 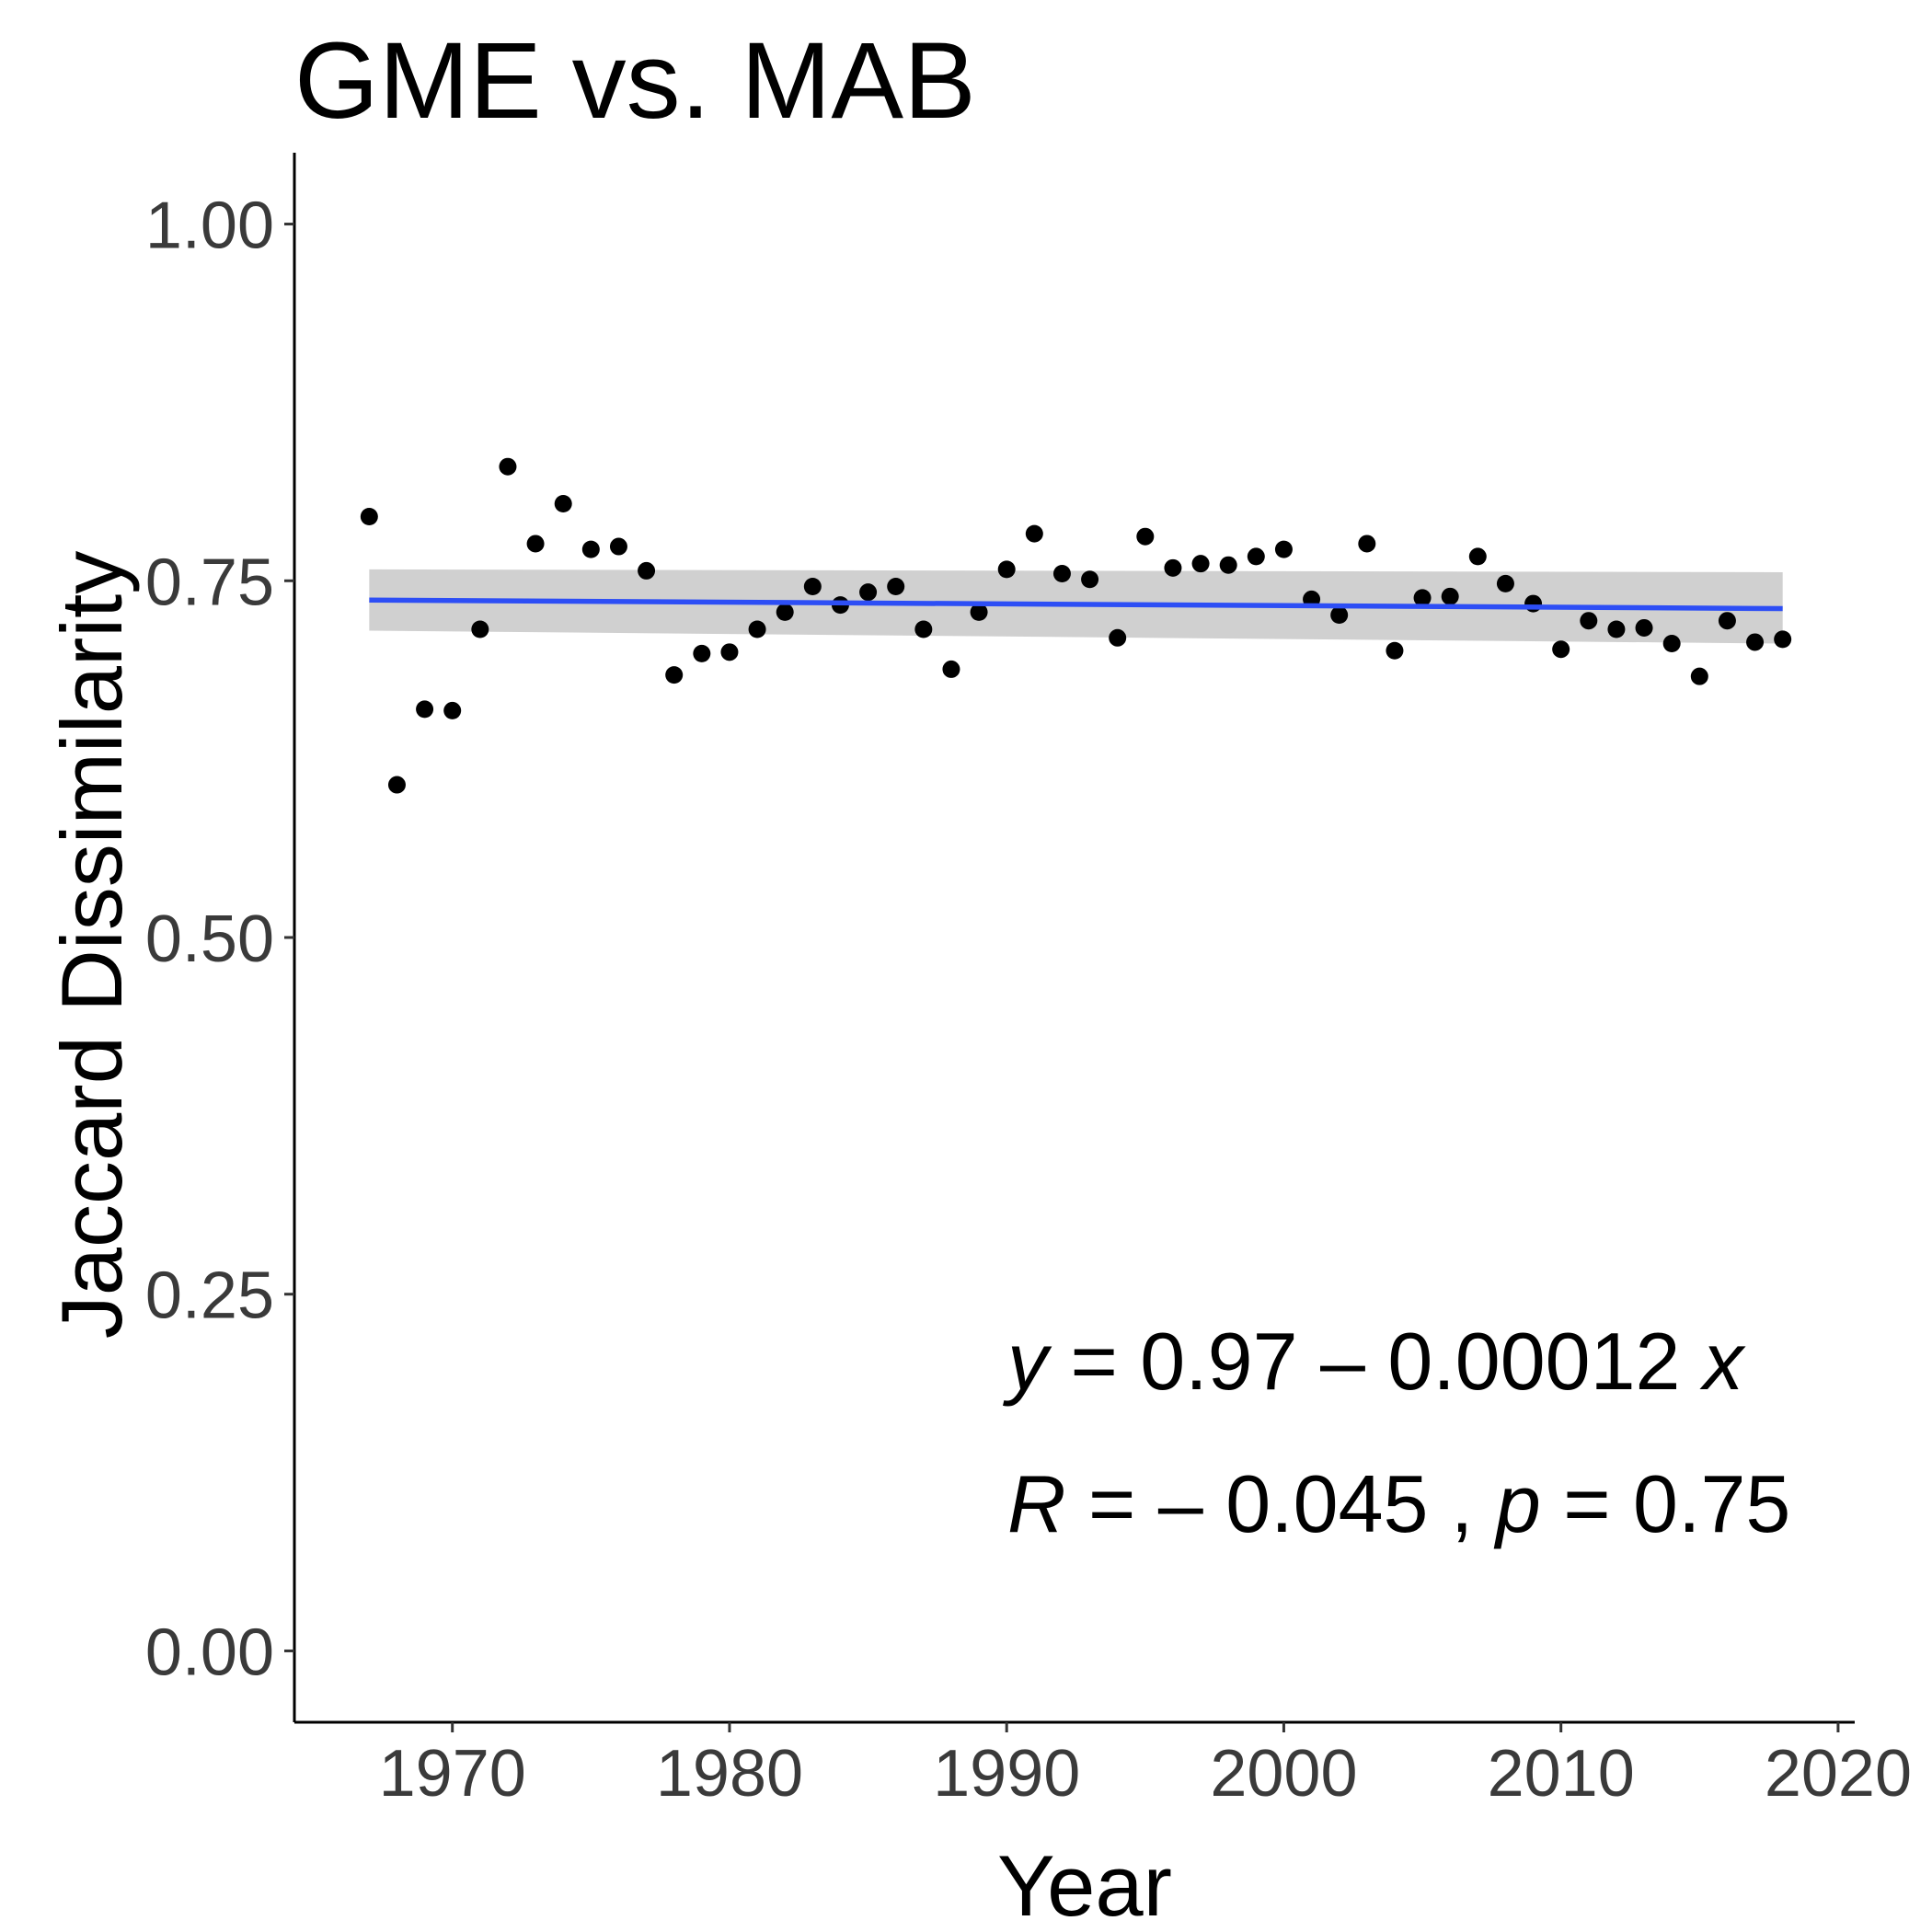 What do you see at coordinates (1561, 1774) in the screenshot?
I see `x-tick-label: 2010` at bounding box center [1561, 1774].